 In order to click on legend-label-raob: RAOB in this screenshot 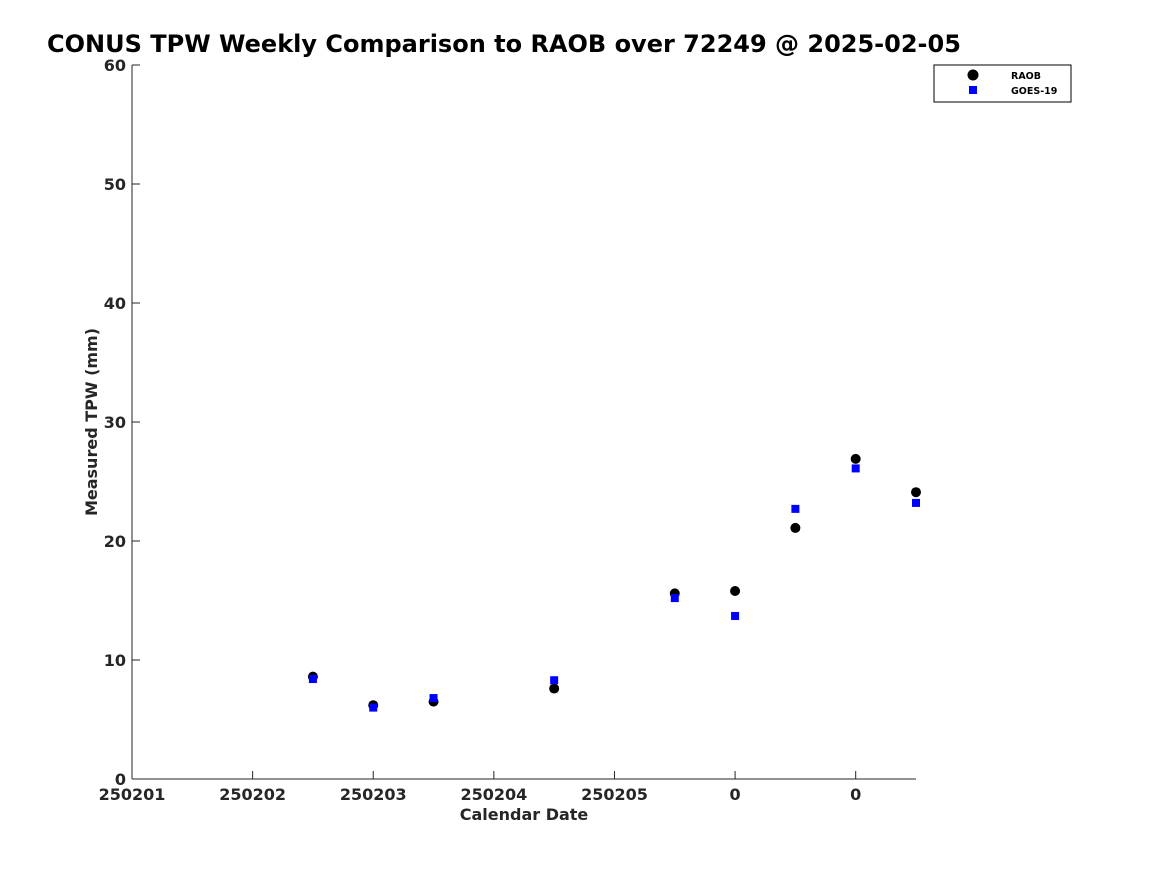, I will do `click(1026, 76)`.